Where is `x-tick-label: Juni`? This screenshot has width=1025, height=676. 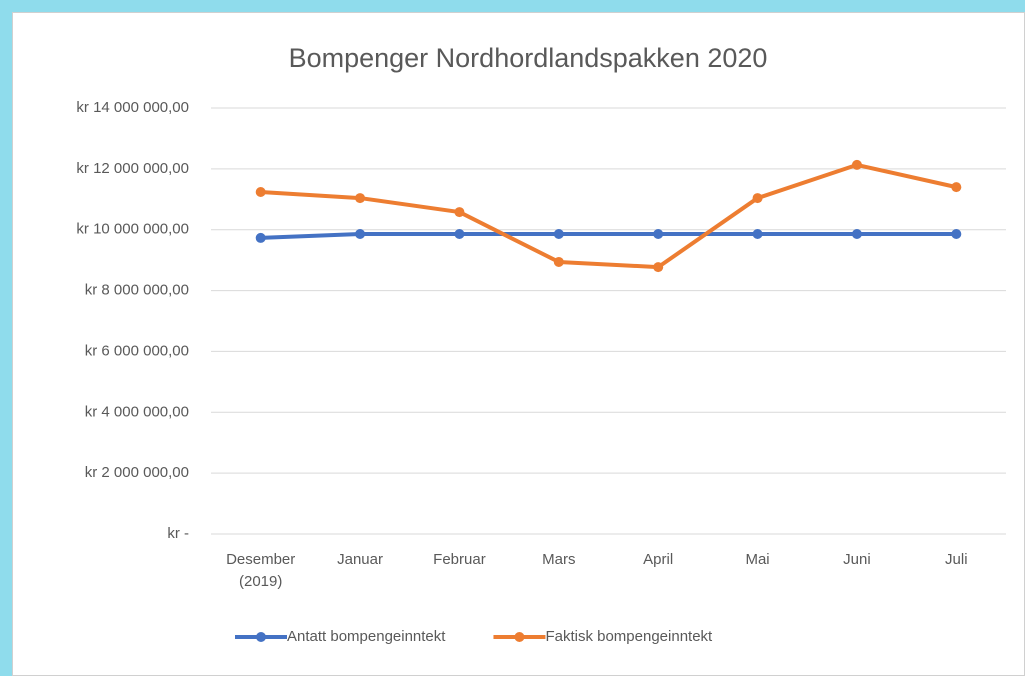 x-tick-label: Juni is located at coordinates (857, 559).